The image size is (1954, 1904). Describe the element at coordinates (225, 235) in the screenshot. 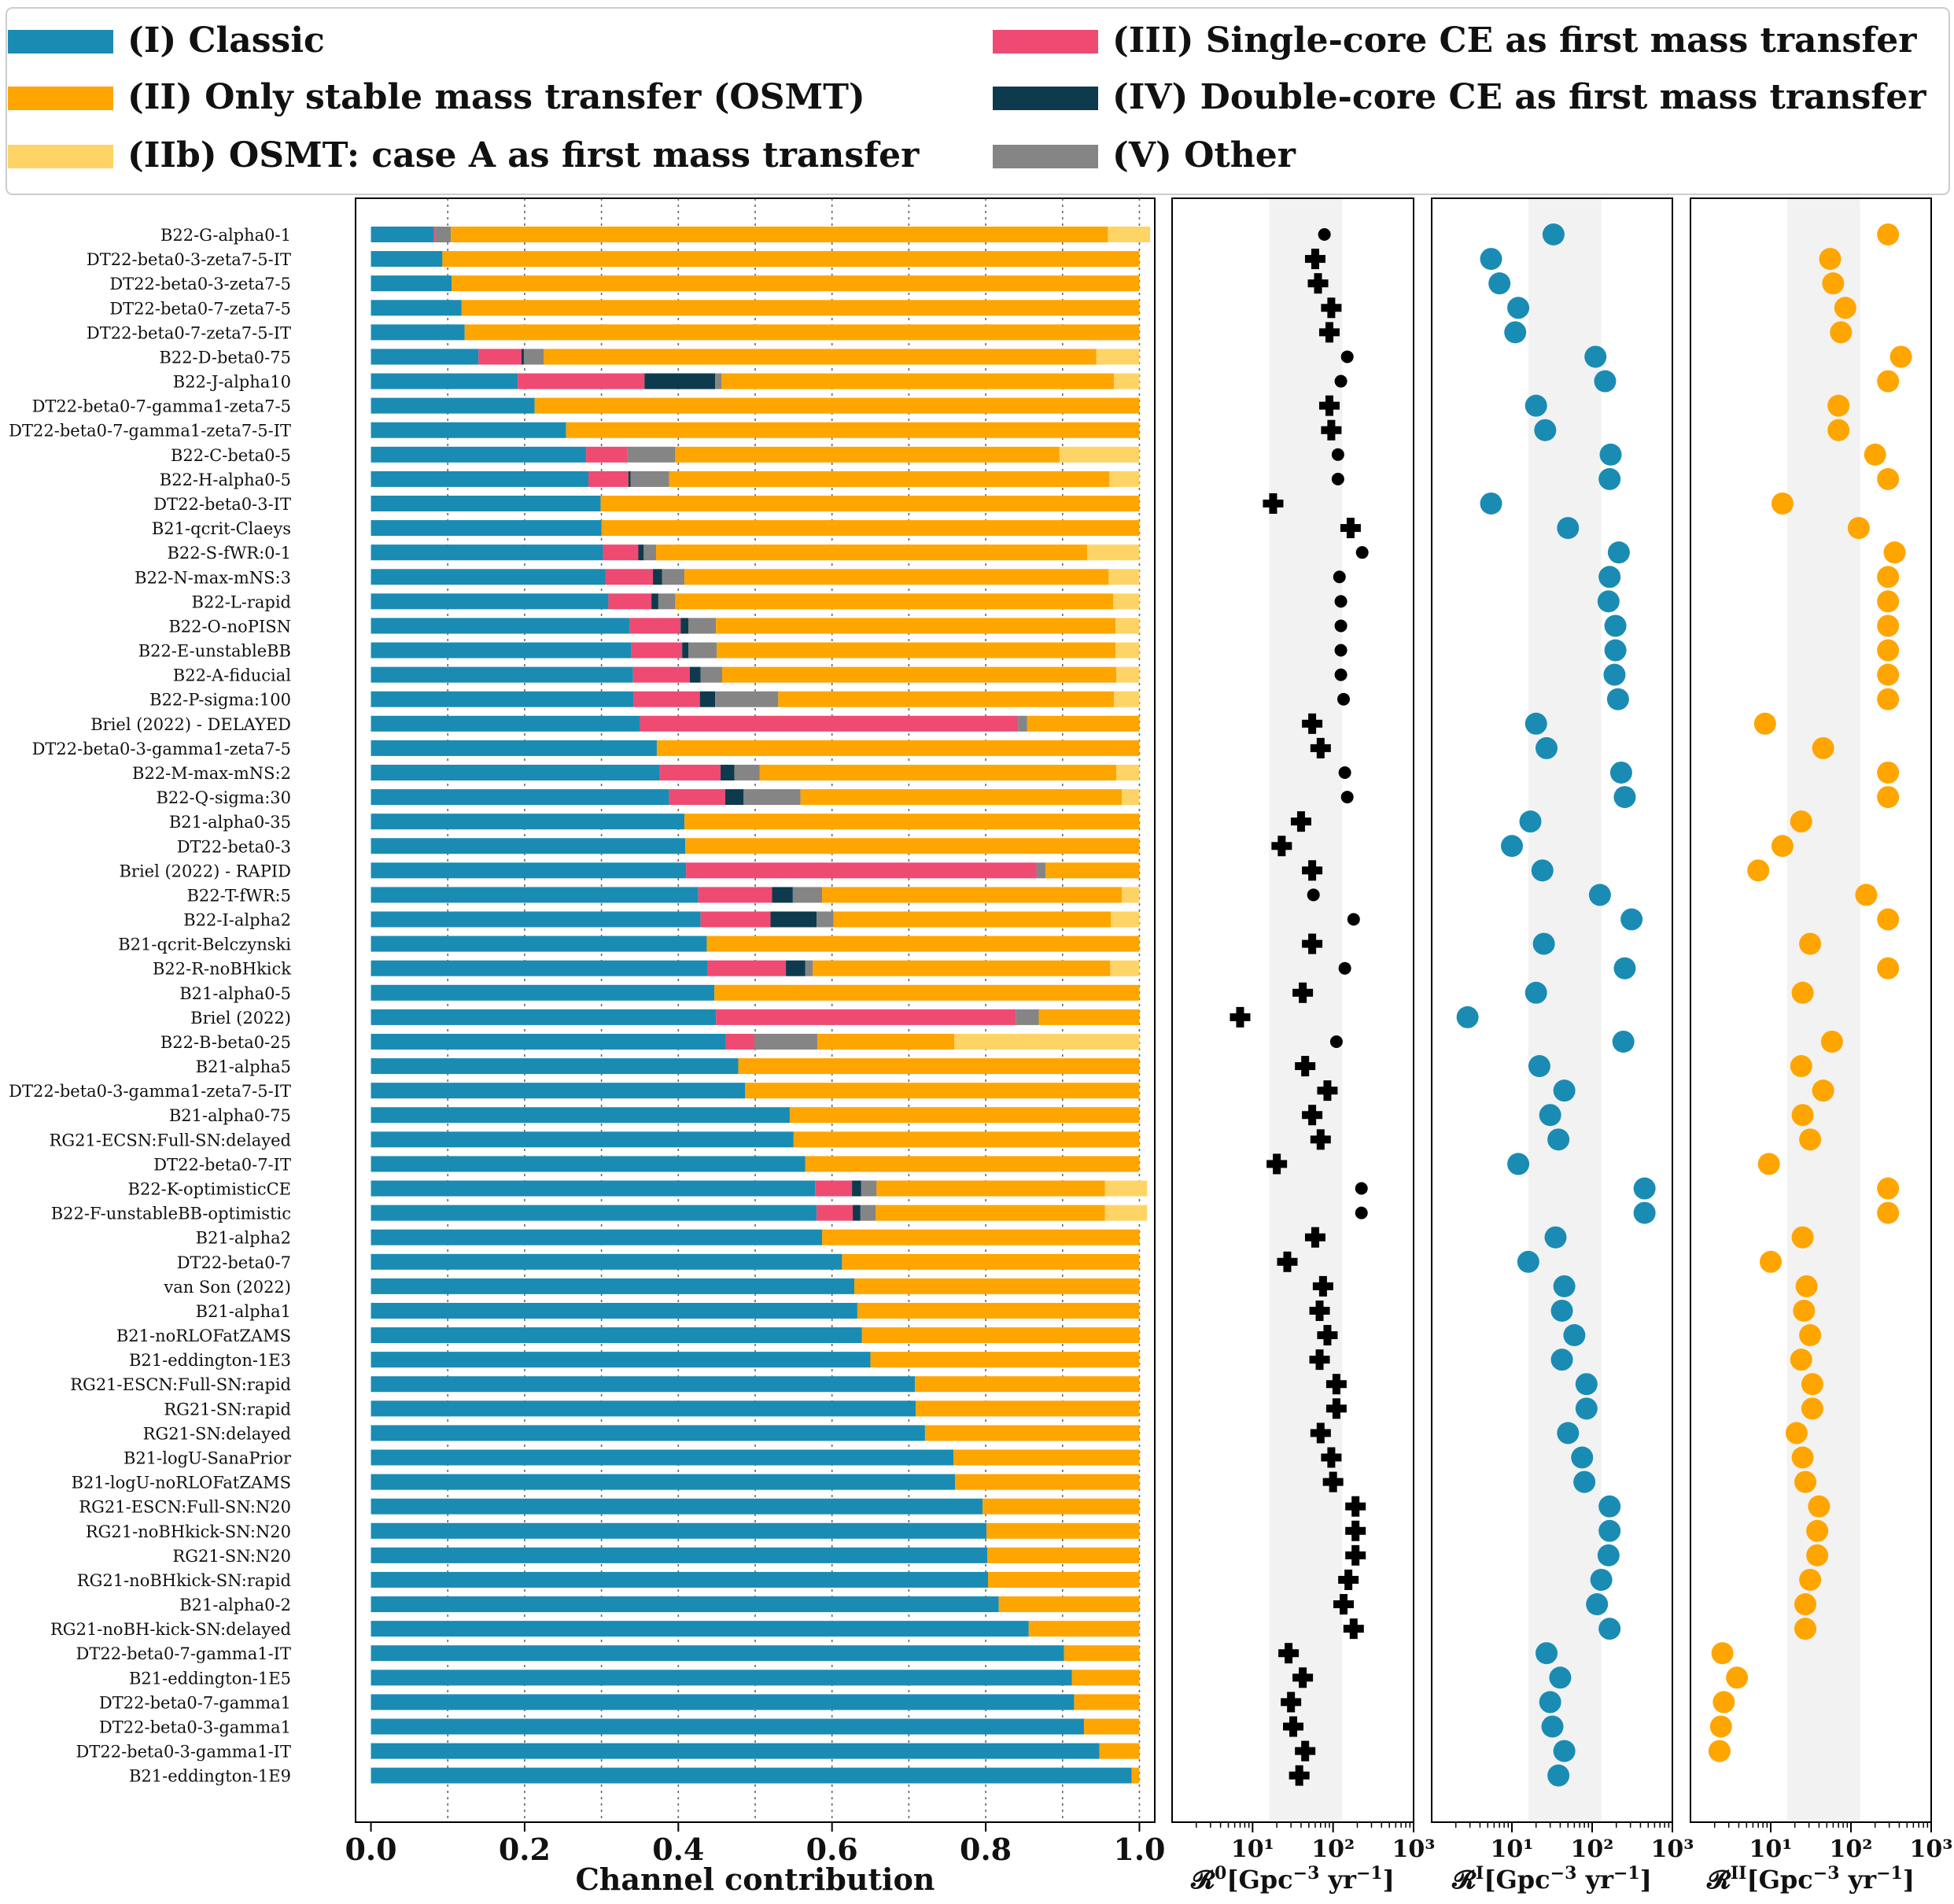

I see `category-label: B22-G-alpha0-1` at that location.